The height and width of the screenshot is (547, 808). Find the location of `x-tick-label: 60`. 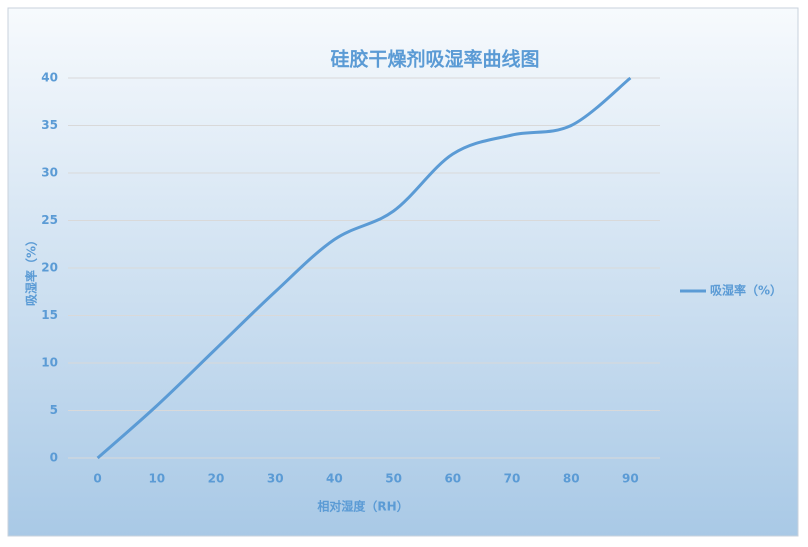

x-tick-label: 60 is located at coordinates (452, 479).